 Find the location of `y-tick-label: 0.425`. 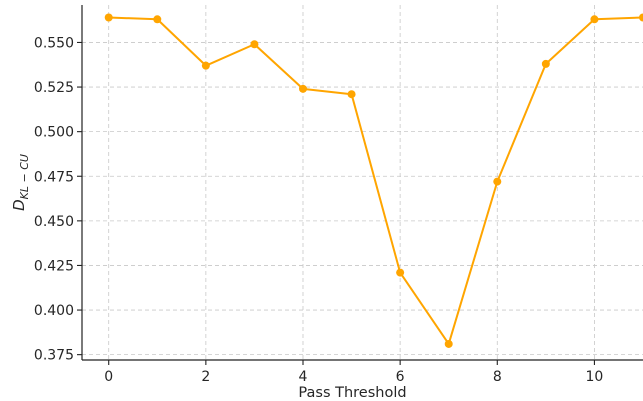

y-tick-label: 0.425 is located at coordinates (54, 266).